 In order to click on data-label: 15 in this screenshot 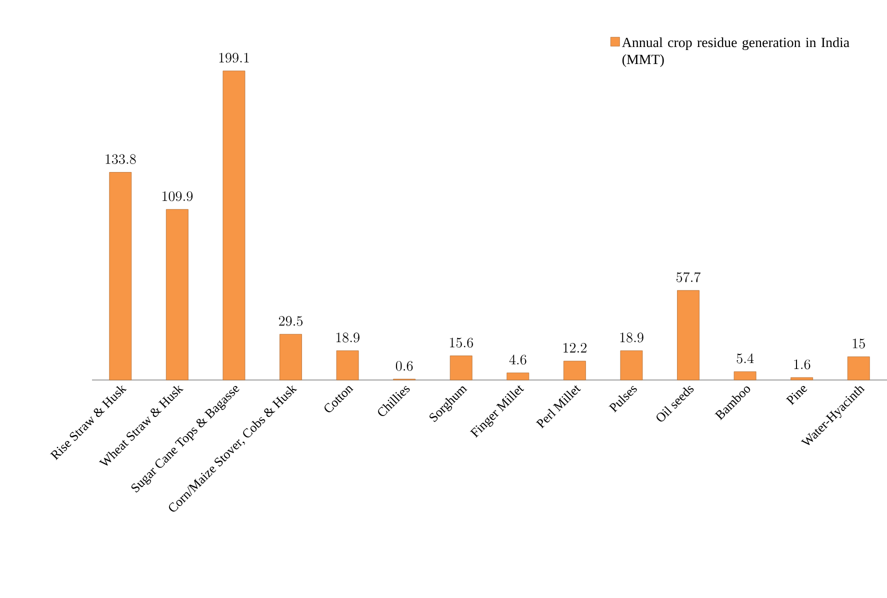, I will do `click(858, 343)`.